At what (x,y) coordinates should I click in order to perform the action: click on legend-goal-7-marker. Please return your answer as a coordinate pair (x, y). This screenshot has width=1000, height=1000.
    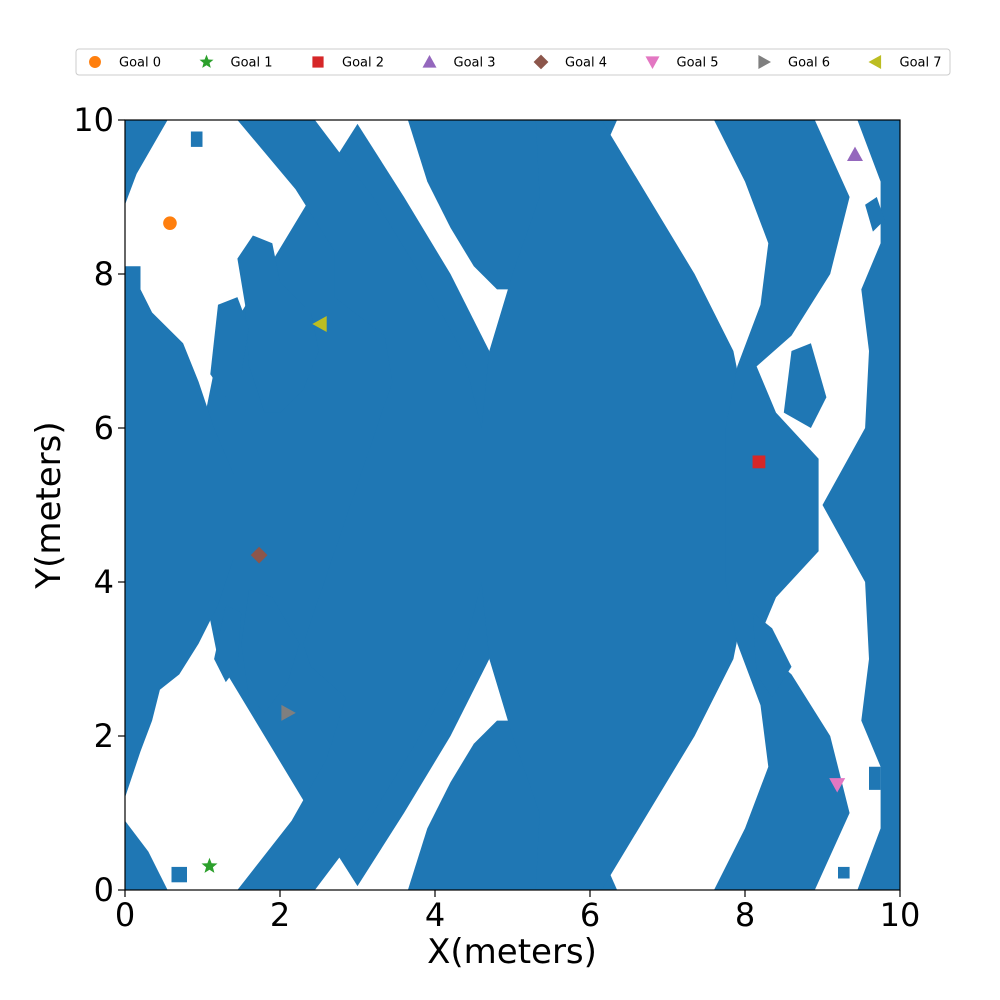
    Looking at the image, I should click on (875, 62).